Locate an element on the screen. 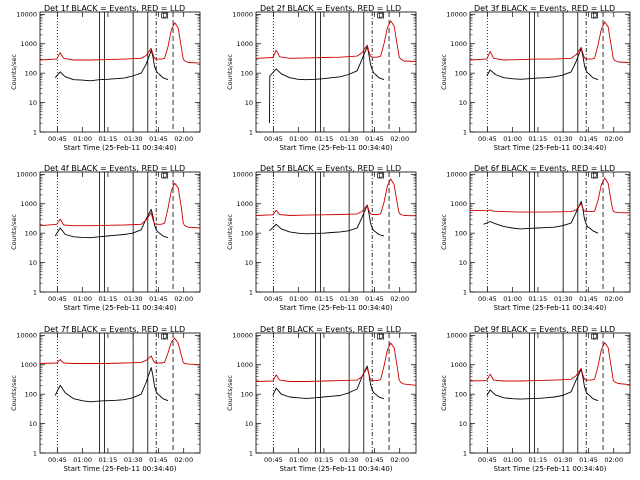  panel-title: Det 2f BLACK = Events, RED = LLD is located at coordinates (330, 8).